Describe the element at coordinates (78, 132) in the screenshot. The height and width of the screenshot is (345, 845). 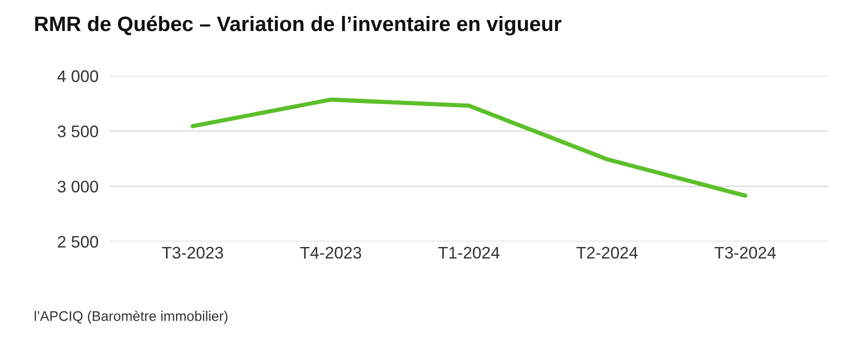
I see `y-tick-label: 3 500` at that location.